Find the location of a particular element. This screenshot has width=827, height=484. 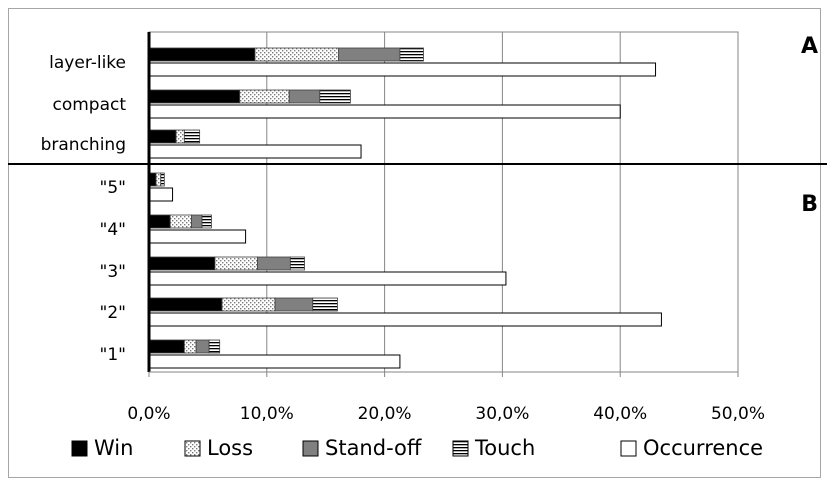

legend-swatch-occurrence is located at coordinates (628, 448).